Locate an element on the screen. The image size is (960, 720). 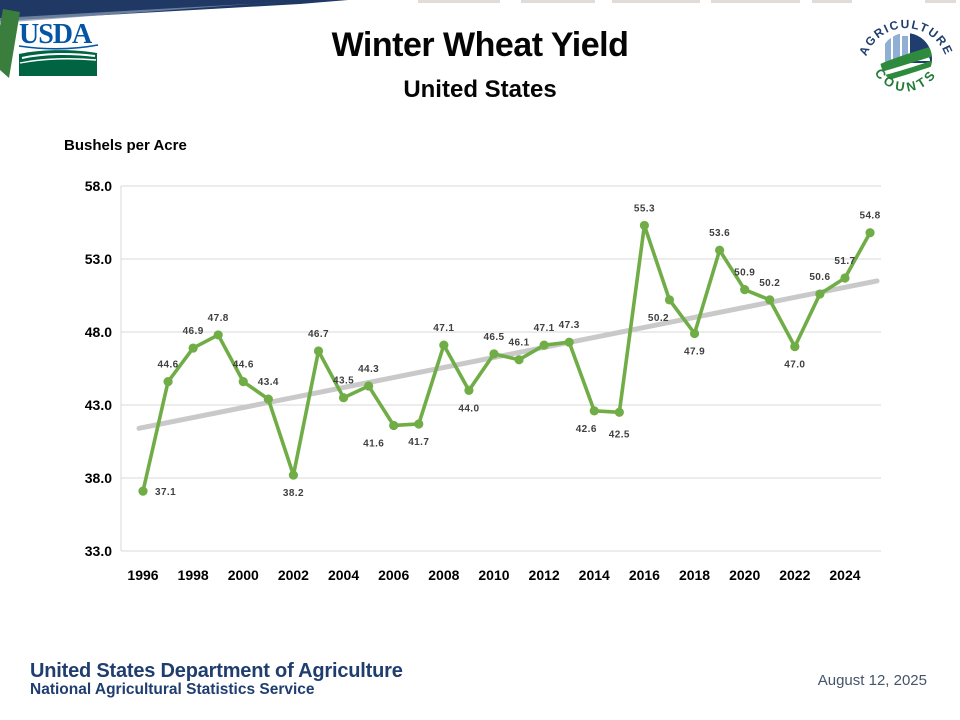
x-tick-label: 2000 is located at coordinates (243, 575).